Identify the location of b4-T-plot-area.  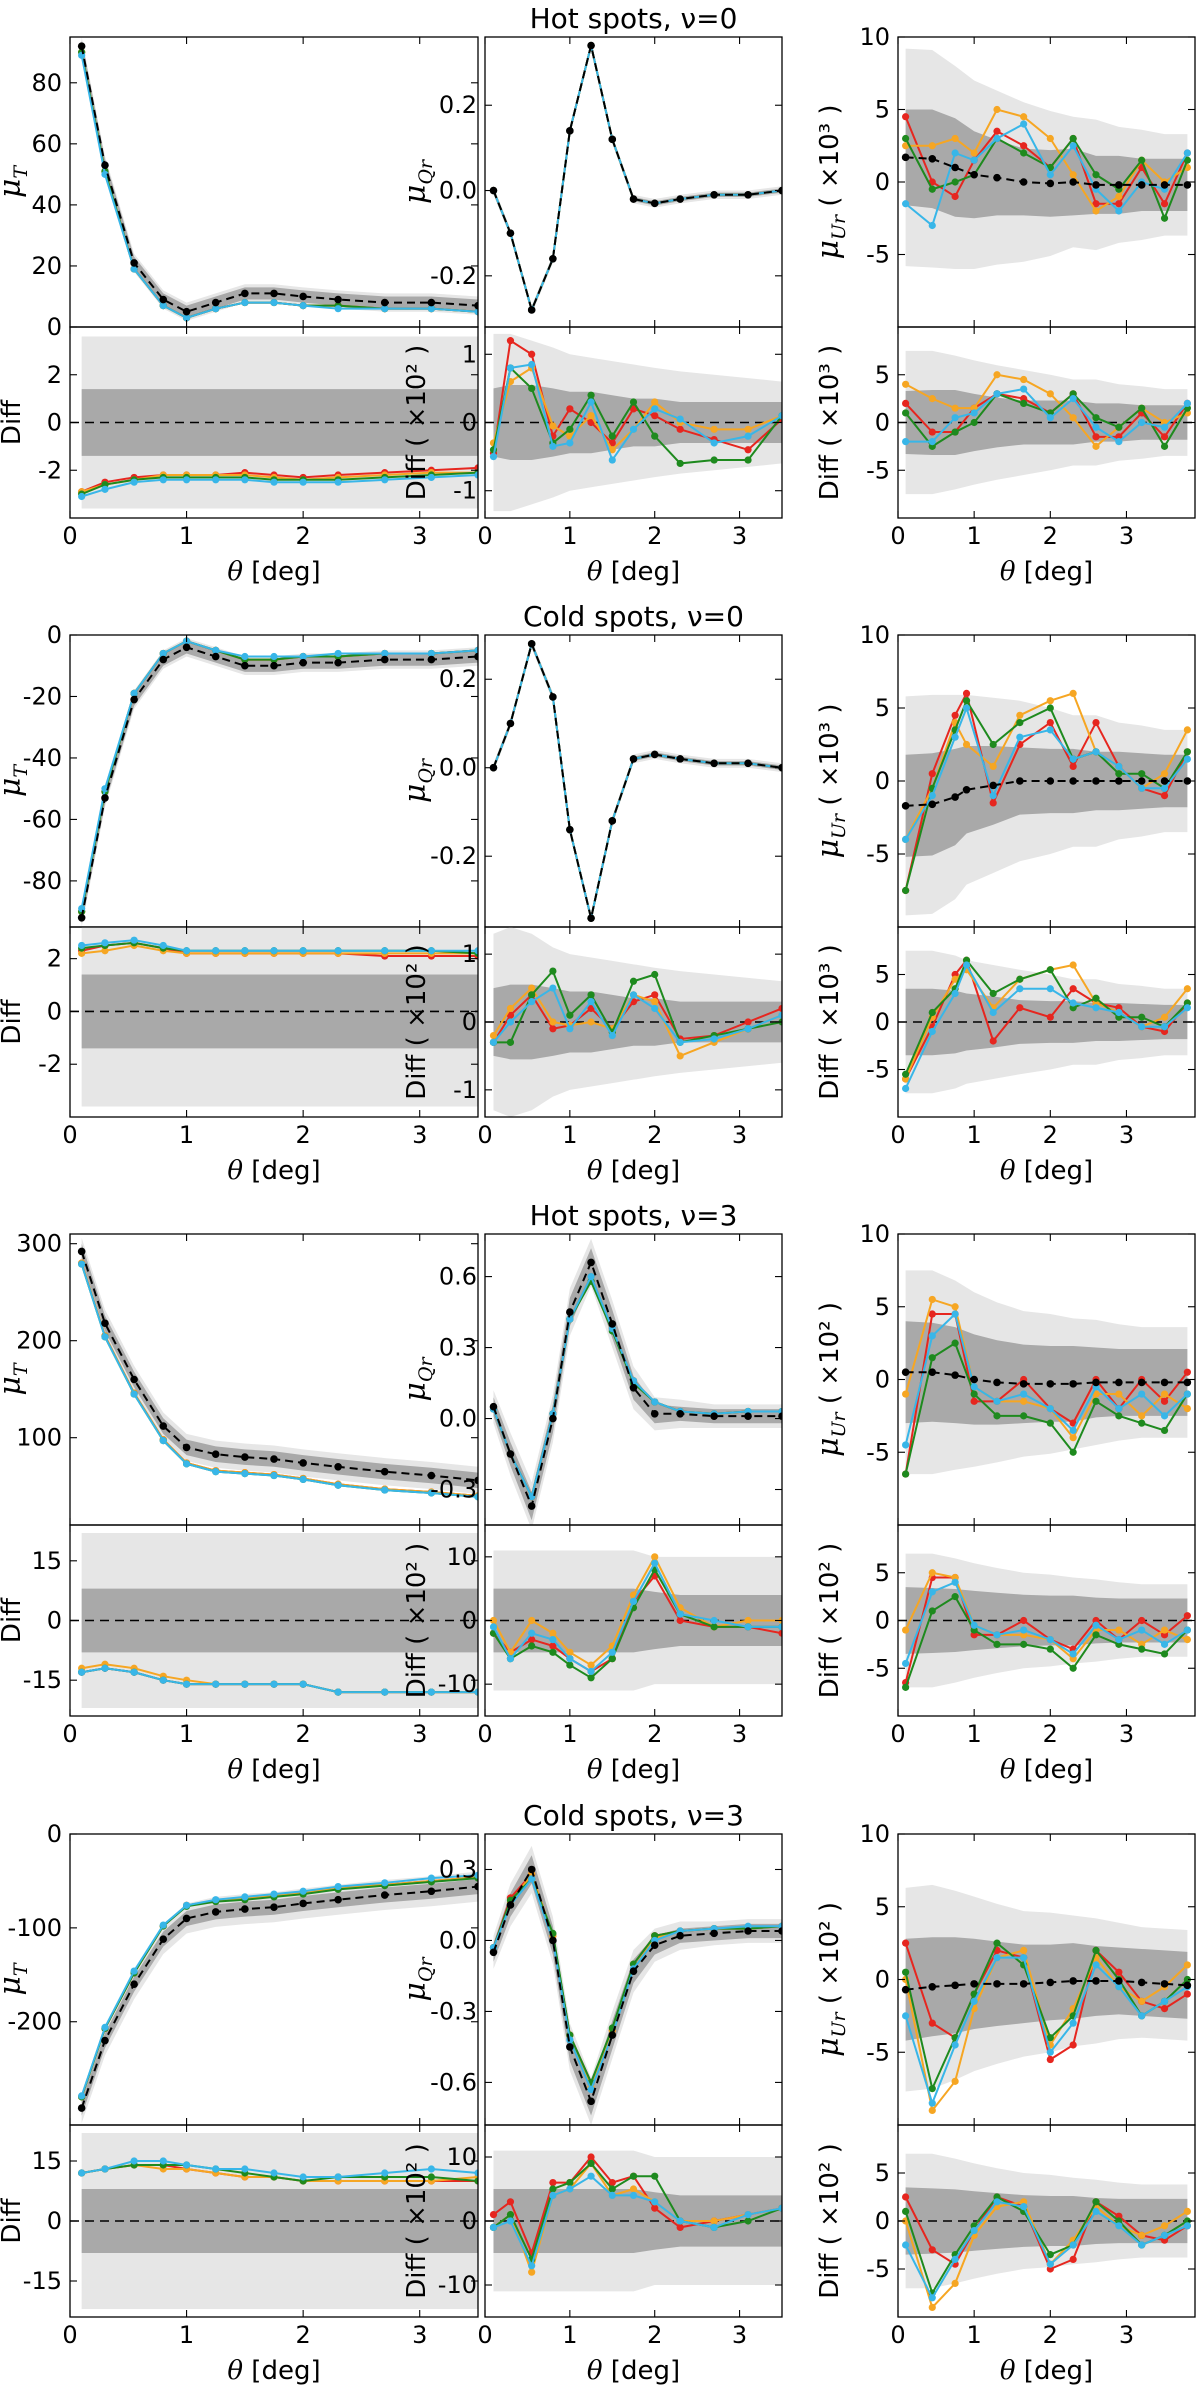
(277, 1997).